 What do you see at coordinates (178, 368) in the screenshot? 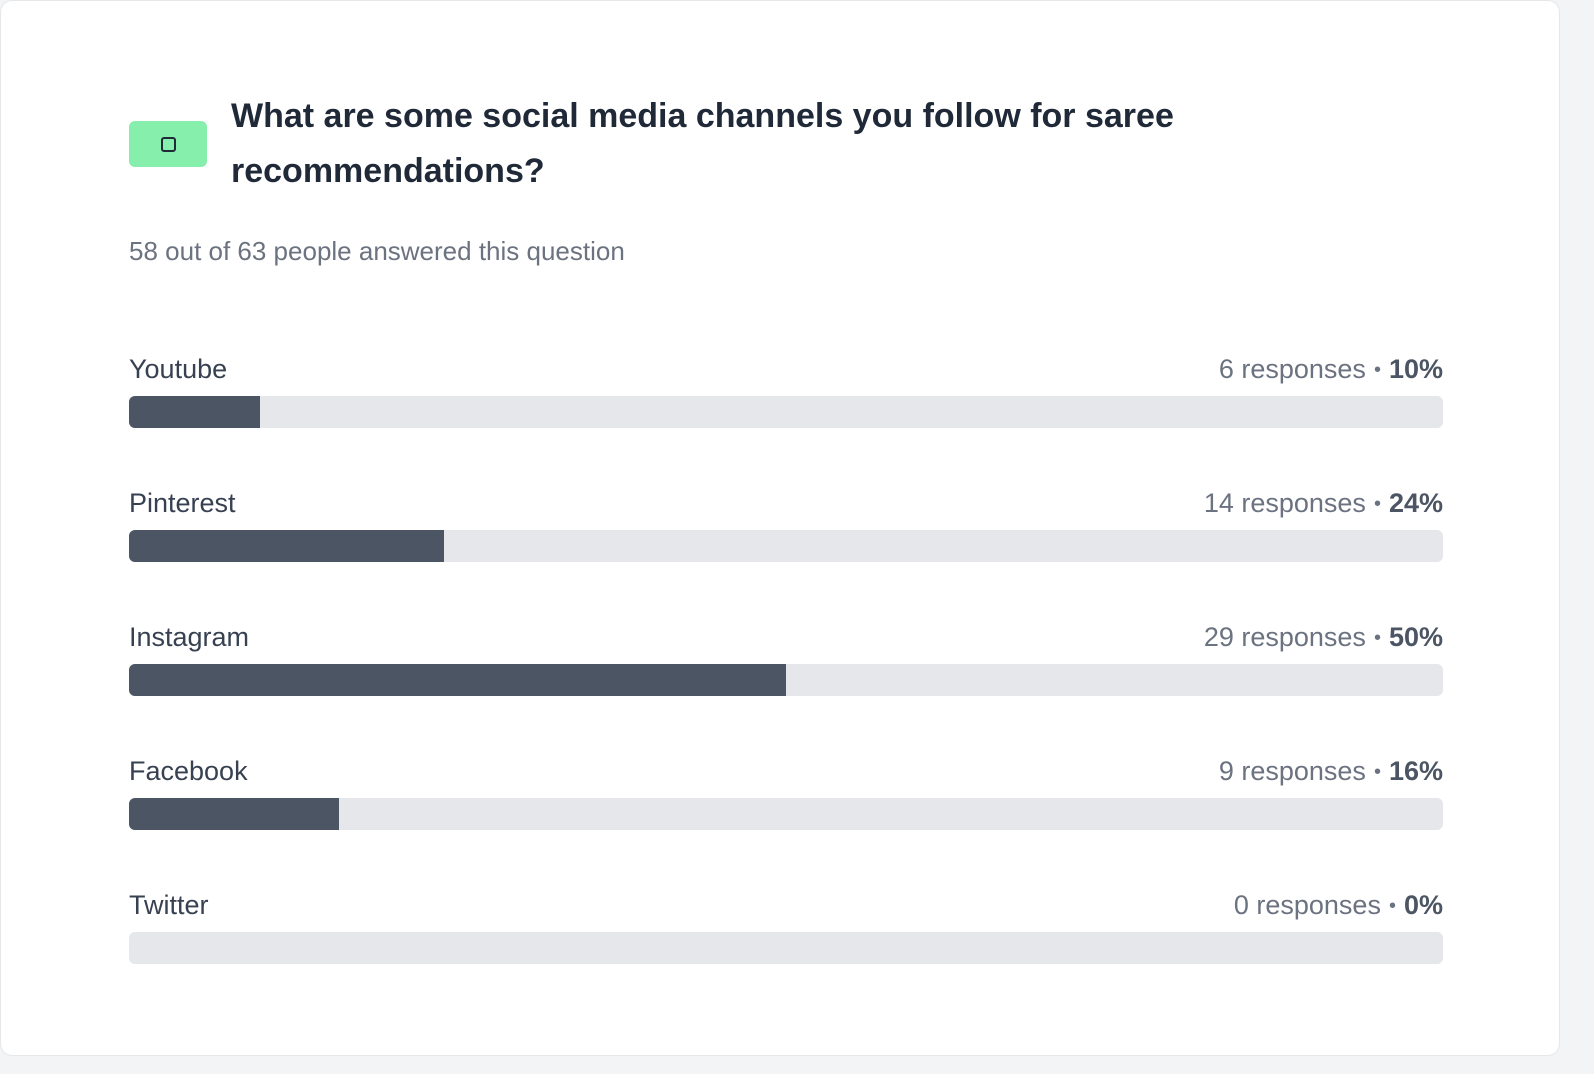
I see `option-label: Youtube` at bounding box center [178, 368].